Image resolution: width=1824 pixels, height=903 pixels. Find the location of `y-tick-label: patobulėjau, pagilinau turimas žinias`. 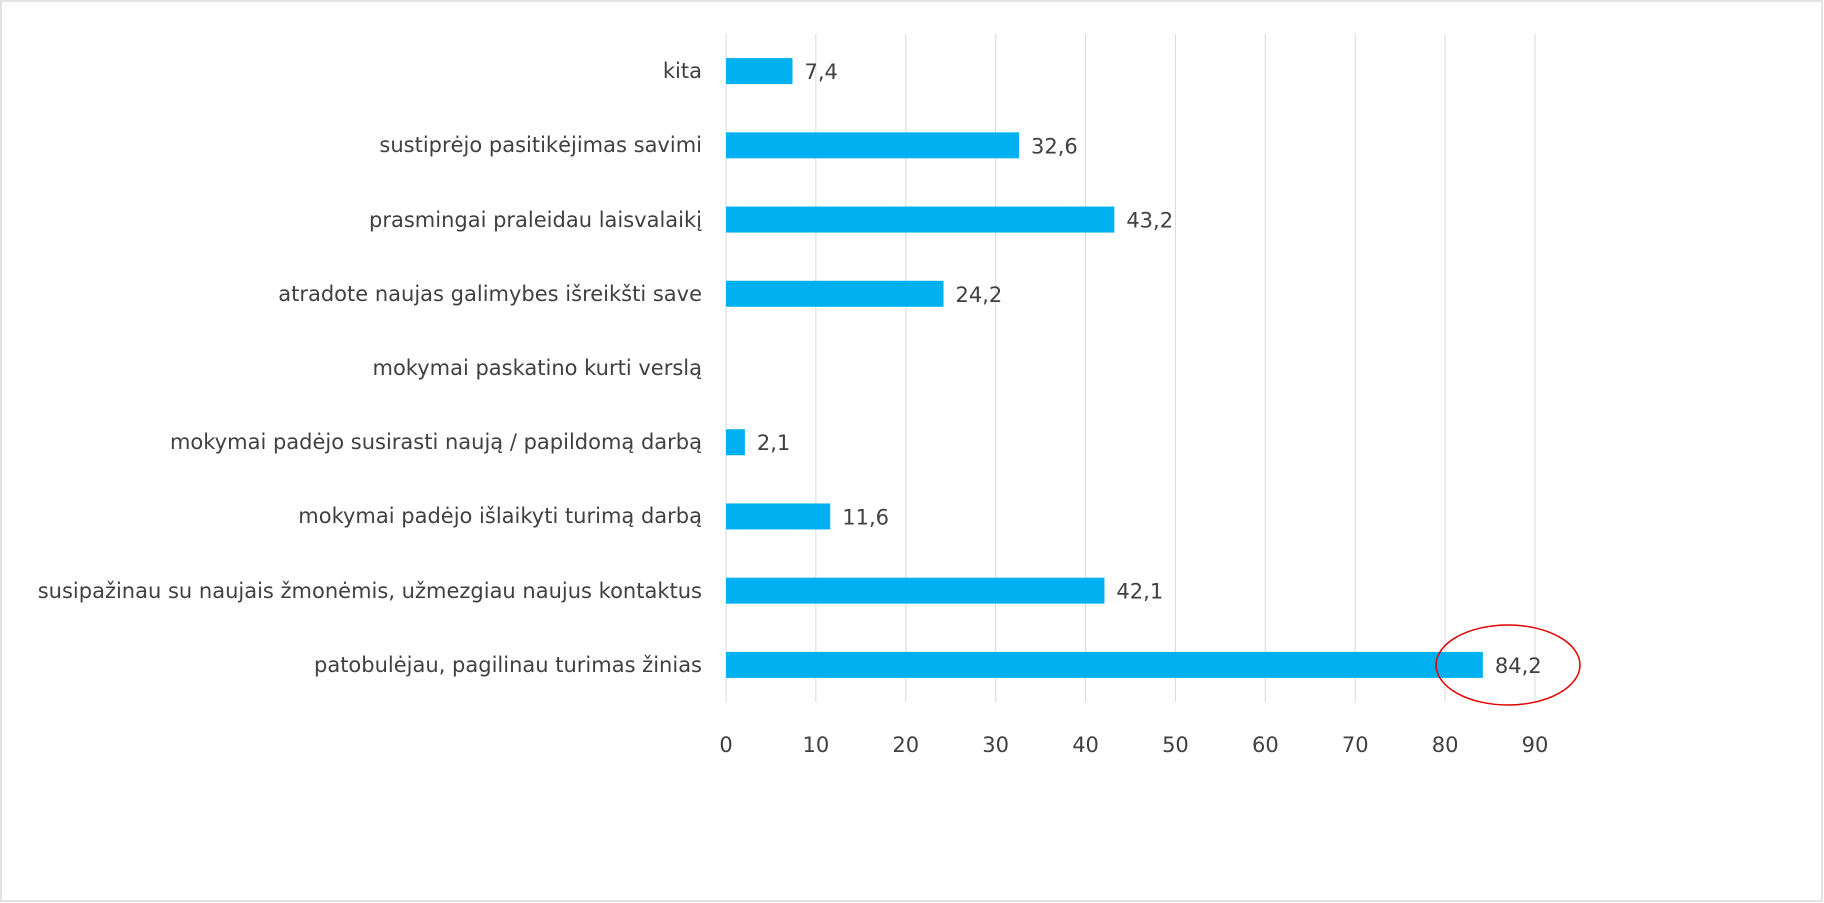

y-tick-label: patobulėjau, pagilinau turimas žinias is located at coordinates (508, 664).